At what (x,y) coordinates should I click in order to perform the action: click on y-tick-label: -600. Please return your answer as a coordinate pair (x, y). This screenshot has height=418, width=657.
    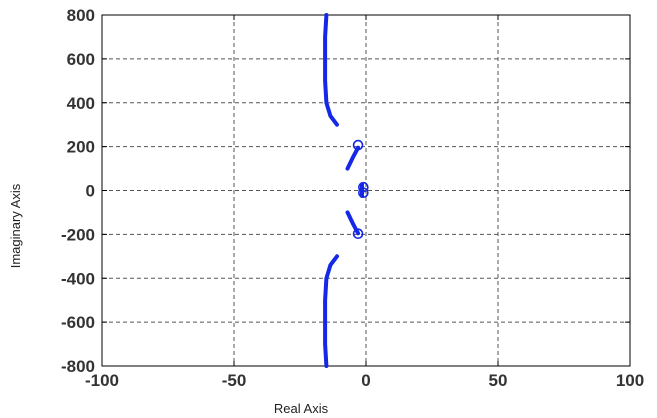
    Looking at the image, I should click on (78, 322).